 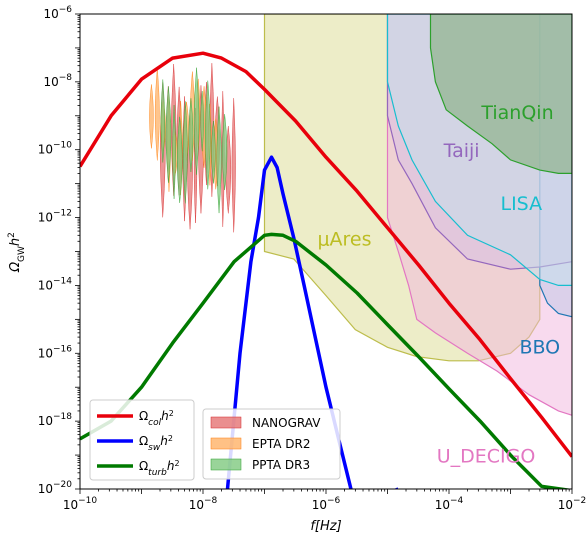 I want to click on series-legend: Ωcolh2 Ωswh2 Ωturbh2, so click(x=142, y=440).